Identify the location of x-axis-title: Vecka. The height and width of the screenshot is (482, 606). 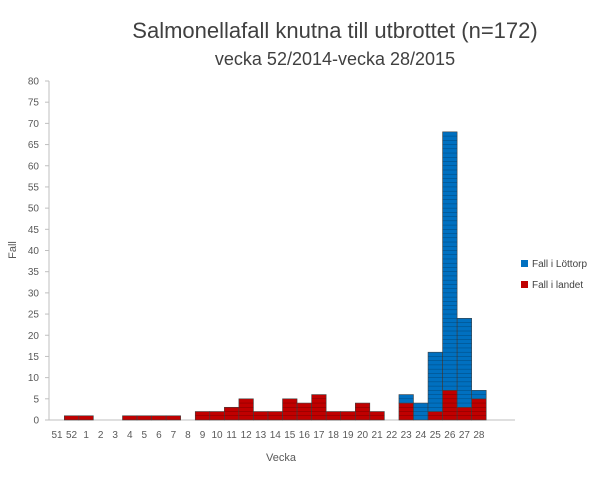
(281, 458).